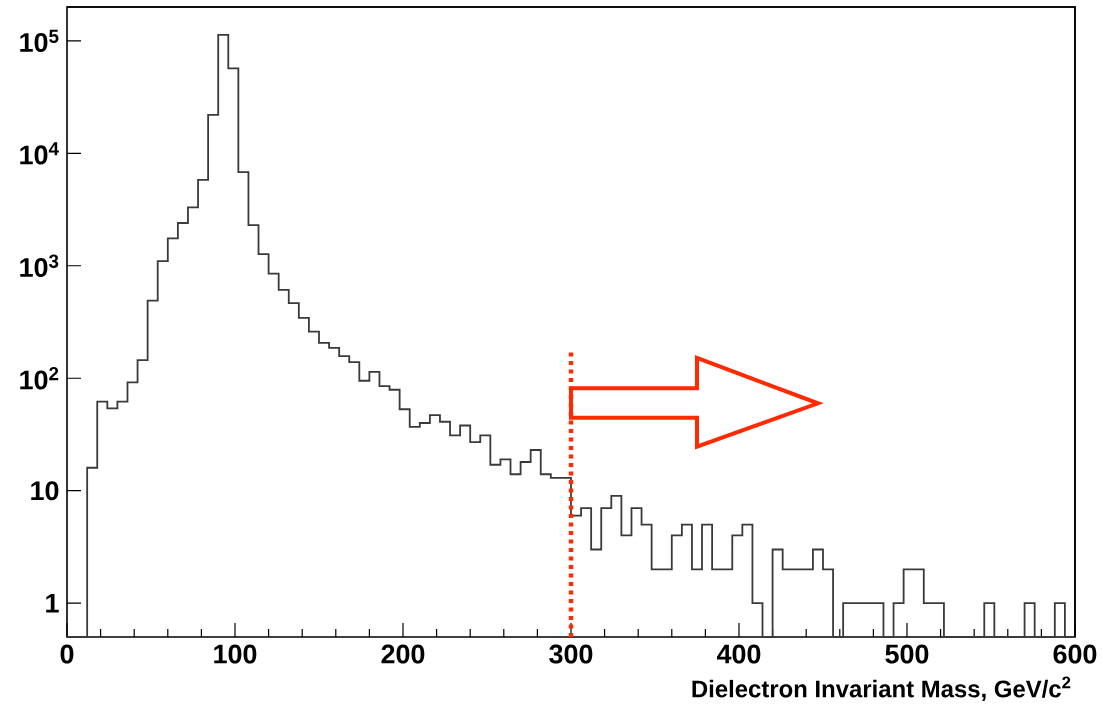 This screenshot has height=707, width=1102. Describe the element at coordinates (881, 688) in the screenshot. I see `x-axis-title: Dielectron Invariant Mass, GeV/c$^{2}$` at that location.